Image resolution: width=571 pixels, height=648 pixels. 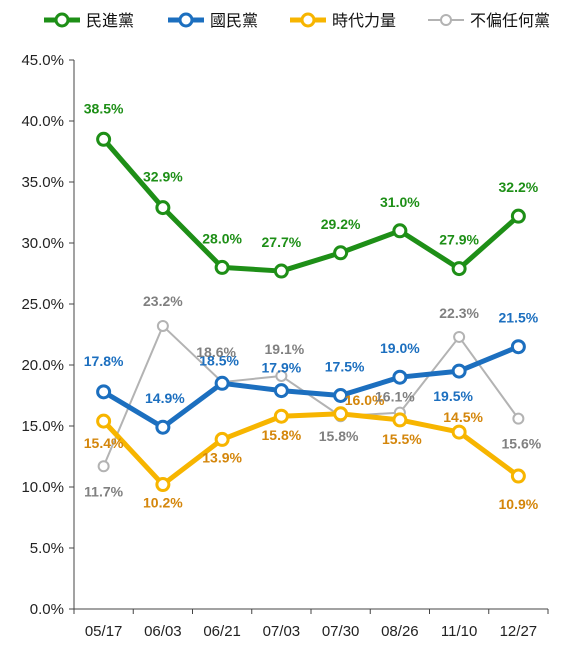 I want to click on data-label: 22.3%, so click(x=459, y=313).